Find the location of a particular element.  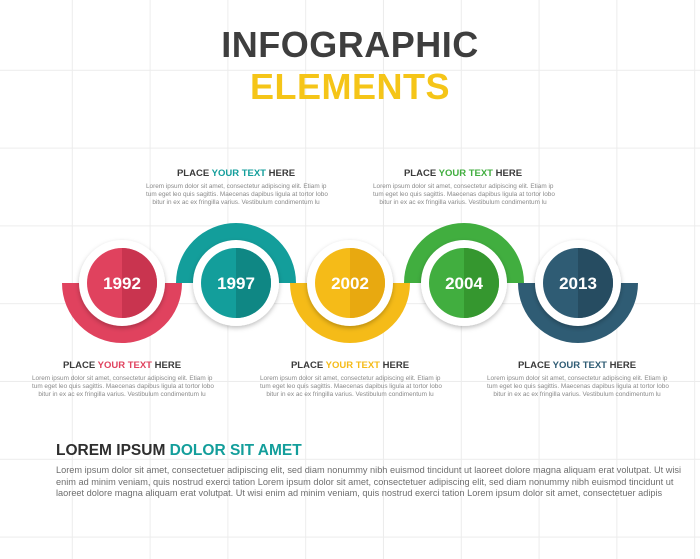

milestone-year-2013: 2013 is located at coordinates (578, 283).